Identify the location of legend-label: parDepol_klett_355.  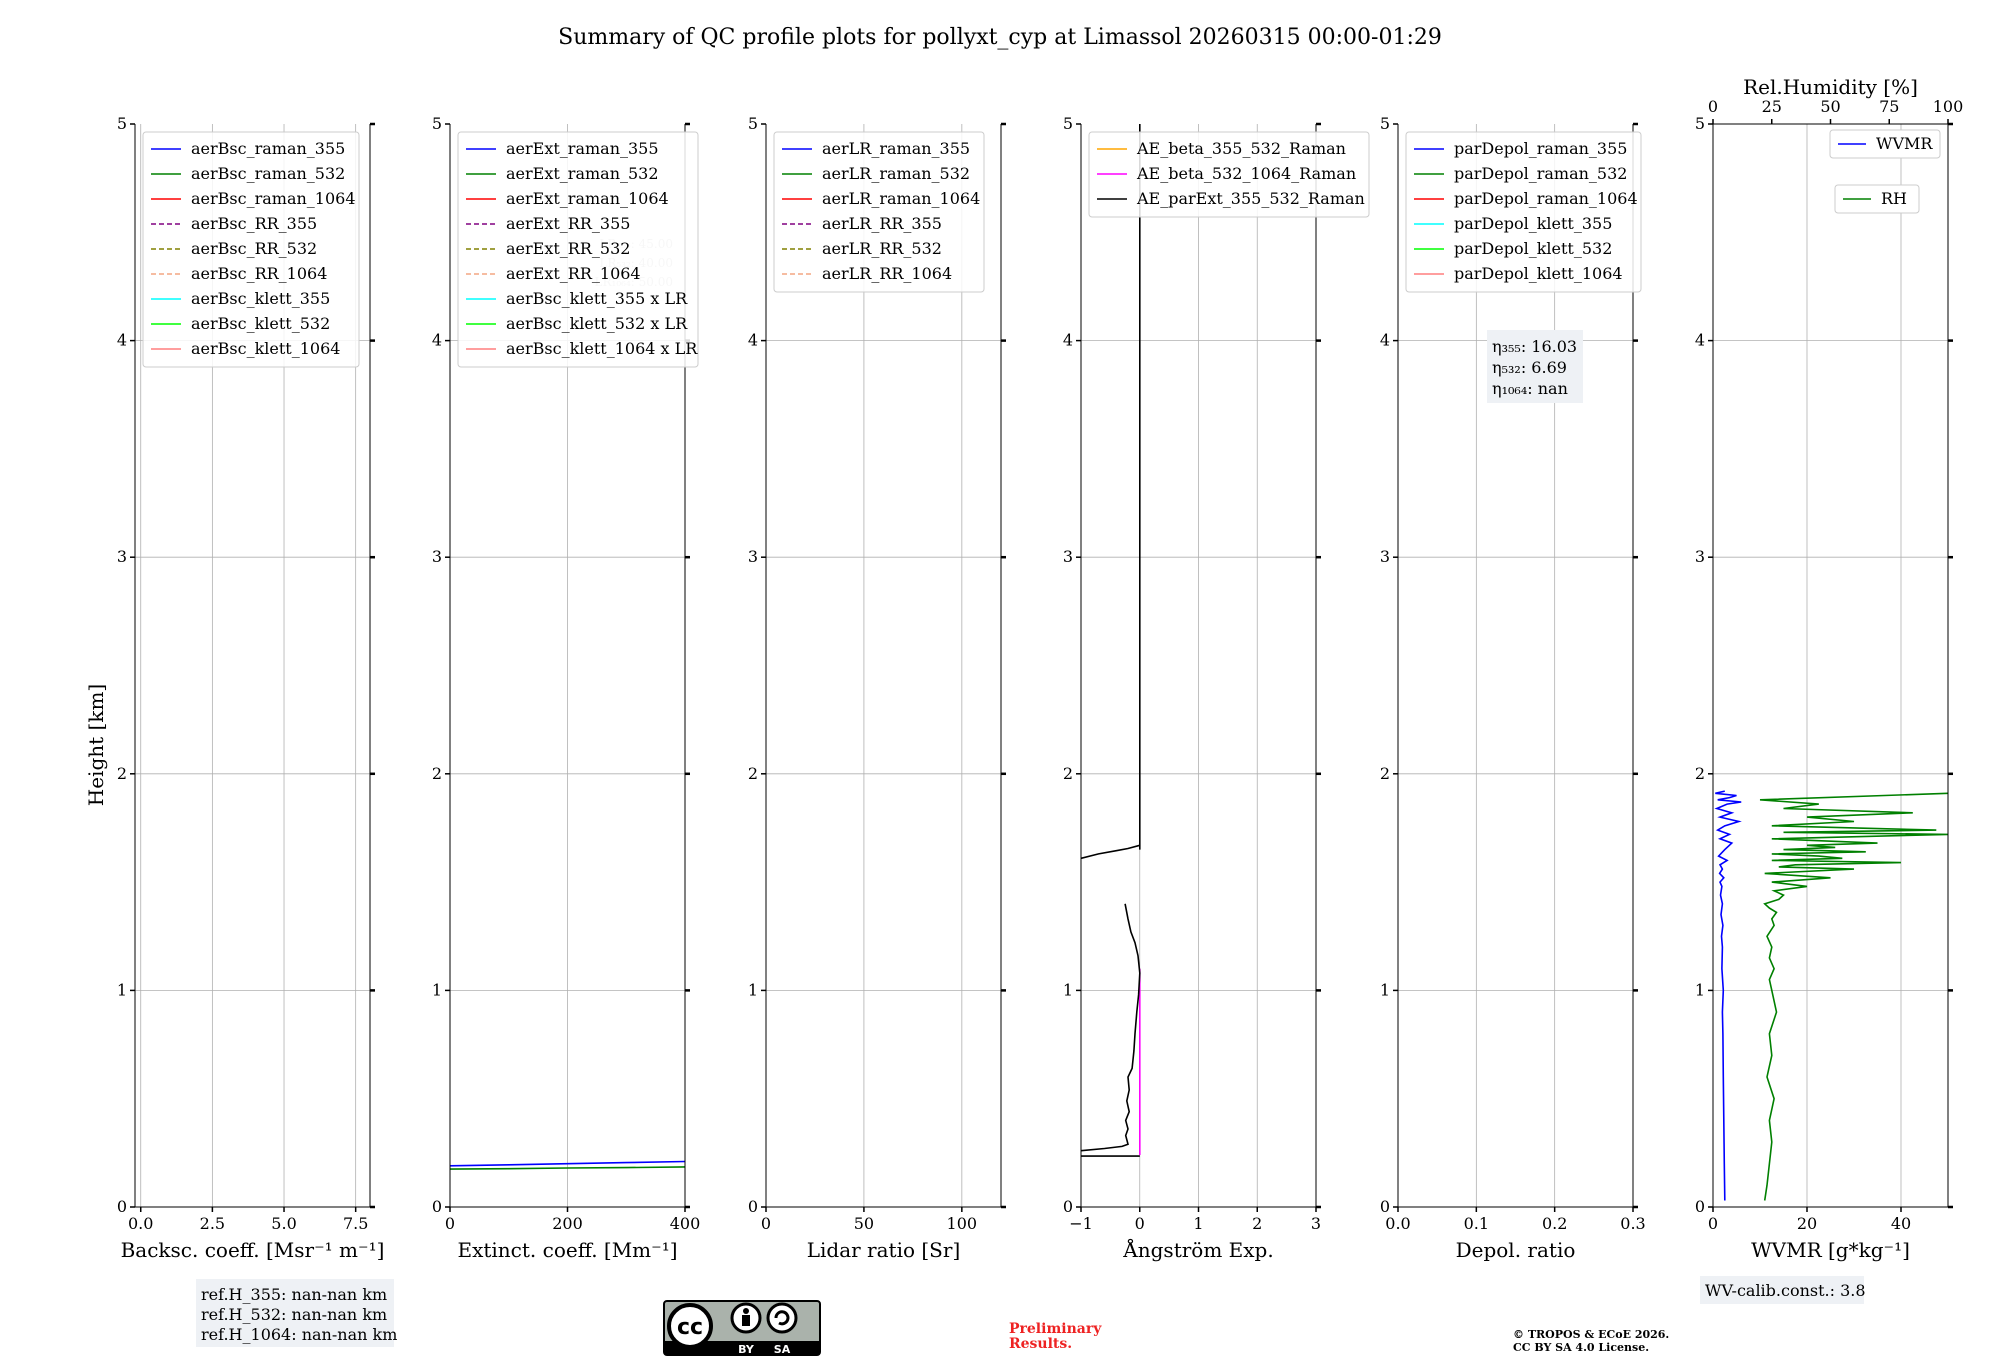
(1533, 223).